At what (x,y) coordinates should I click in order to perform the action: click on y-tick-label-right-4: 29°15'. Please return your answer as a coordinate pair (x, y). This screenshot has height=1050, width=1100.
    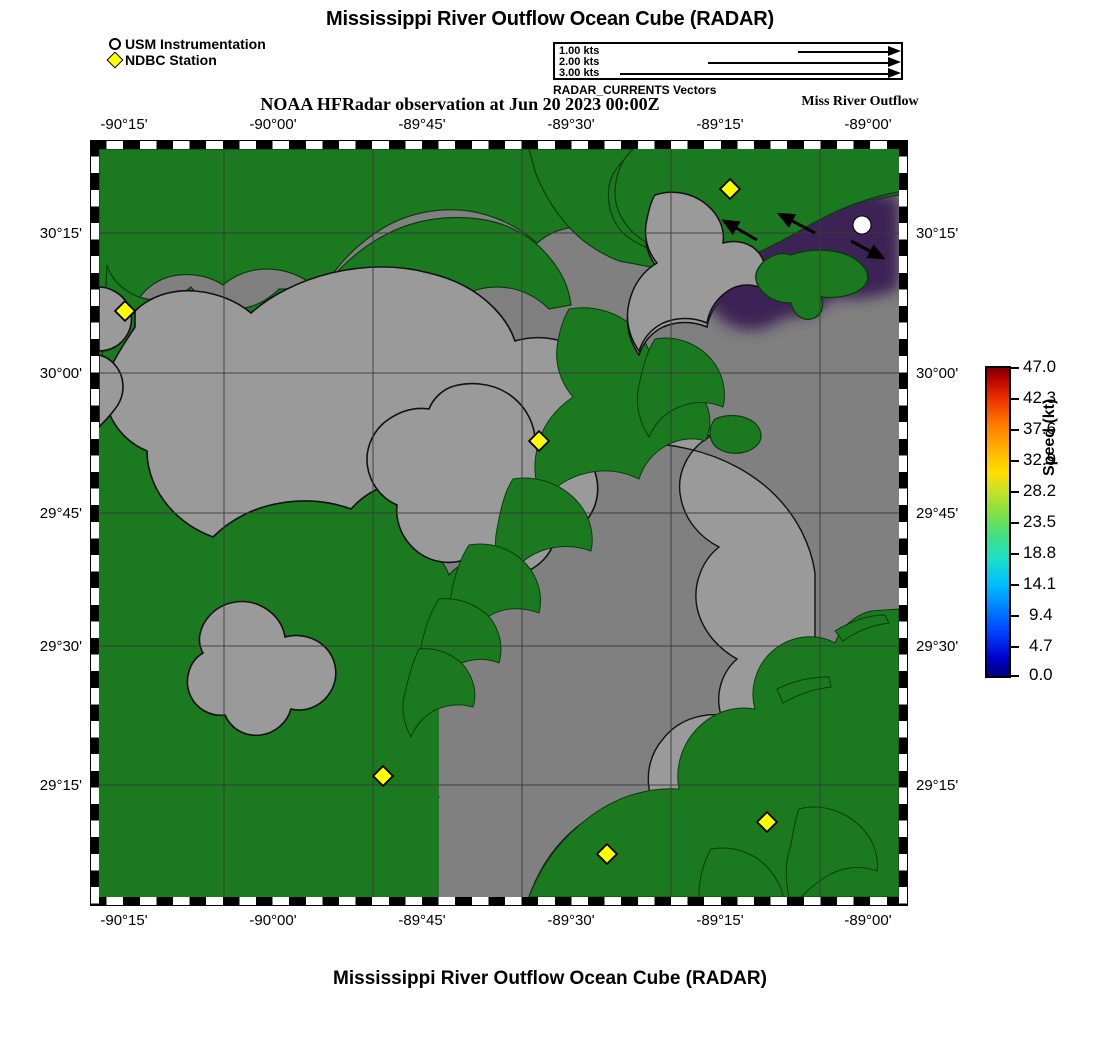
    Looking at the image, I should click on (937, 785).